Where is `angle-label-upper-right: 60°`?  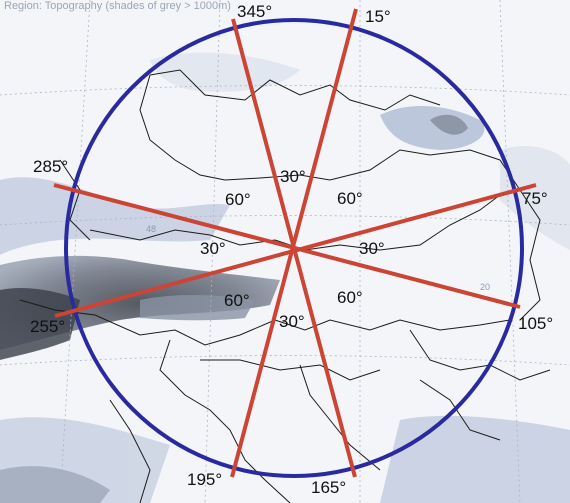 angle-label-upper-right: 60° is located at coordinates (350, 198).